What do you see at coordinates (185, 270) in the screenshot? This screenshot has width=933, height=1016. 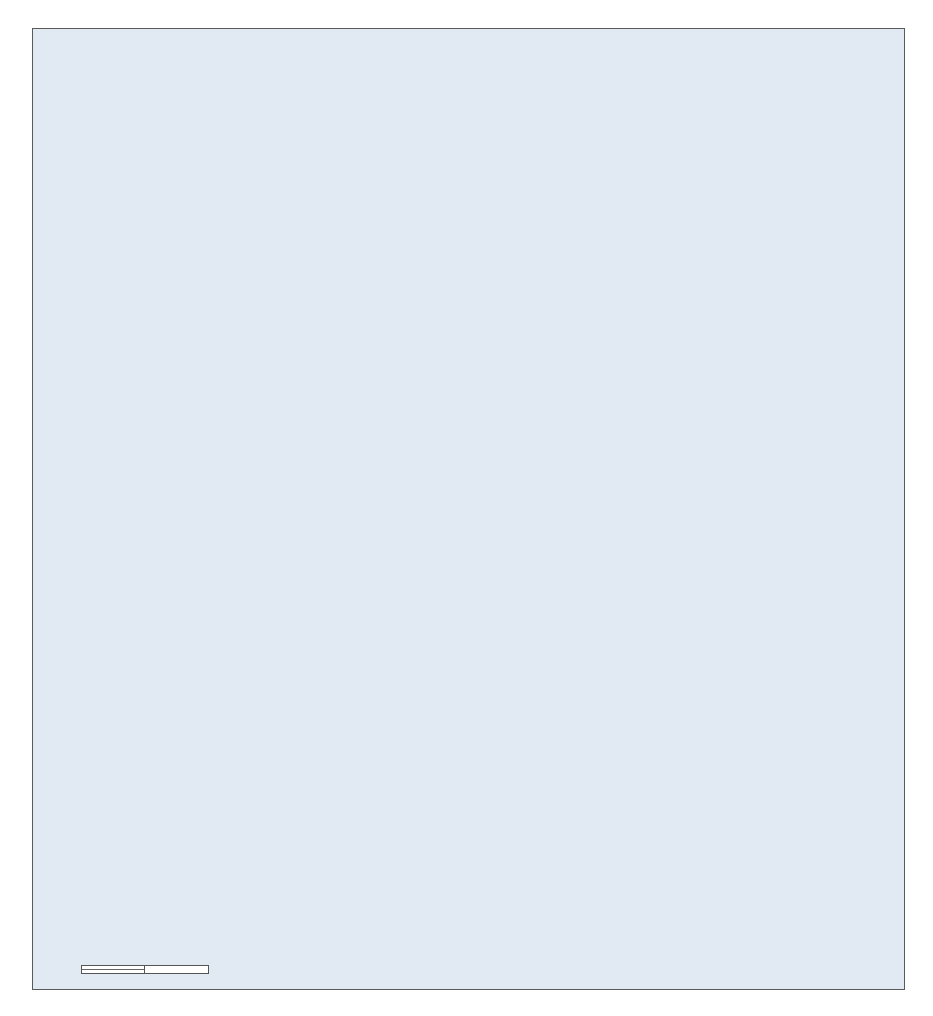 I see `legend` at bounding box center [185, 270].